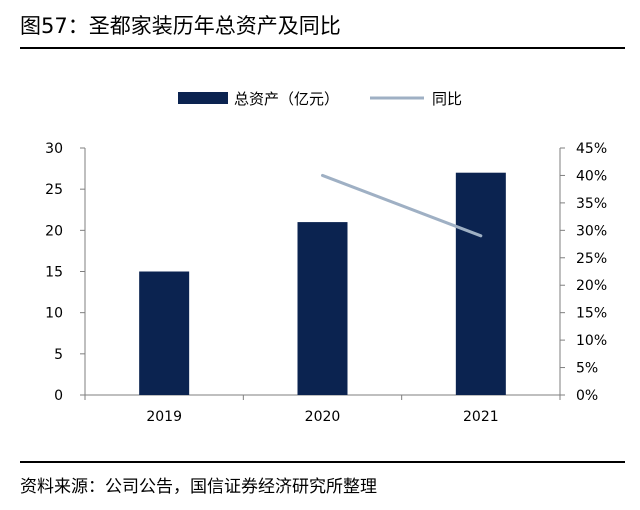 This screenshot has width=640, height=510. What do you see at coordinates (587, 369) in the screenshot?
I see `right-tick-label: 5%` at bounding box center [587, 369].